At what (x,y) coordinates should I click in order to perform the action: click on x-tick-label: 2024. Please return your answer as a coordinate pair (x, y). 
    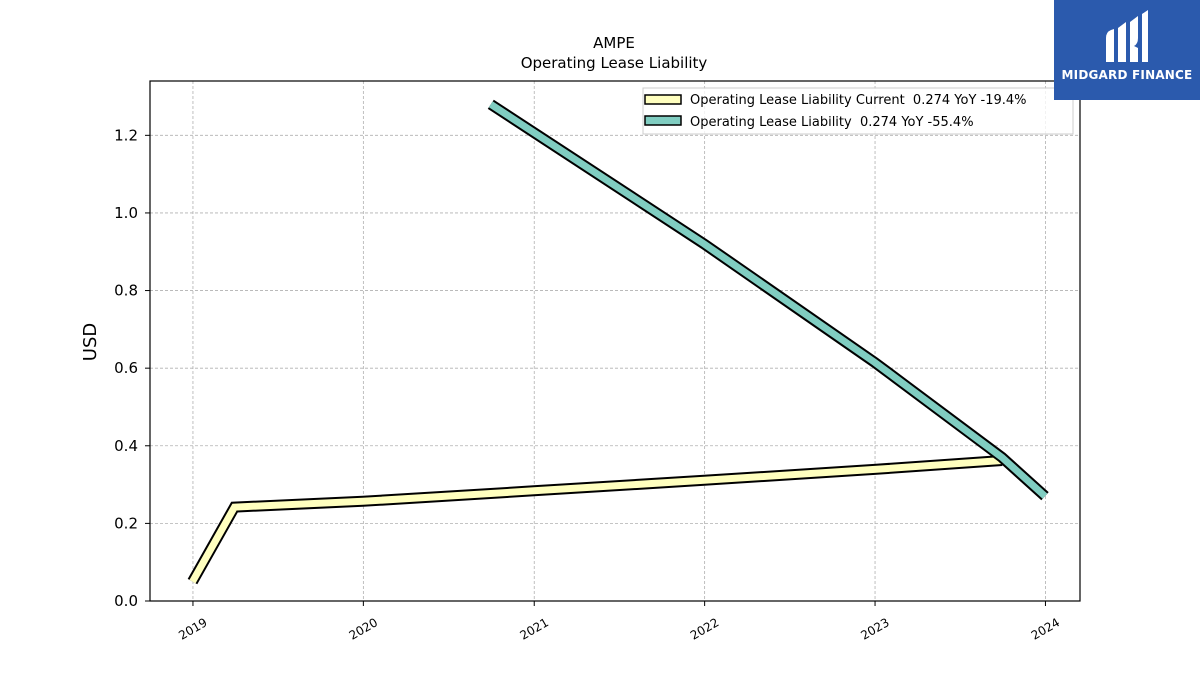
    Looking at the image, I should click on (1045, 628).